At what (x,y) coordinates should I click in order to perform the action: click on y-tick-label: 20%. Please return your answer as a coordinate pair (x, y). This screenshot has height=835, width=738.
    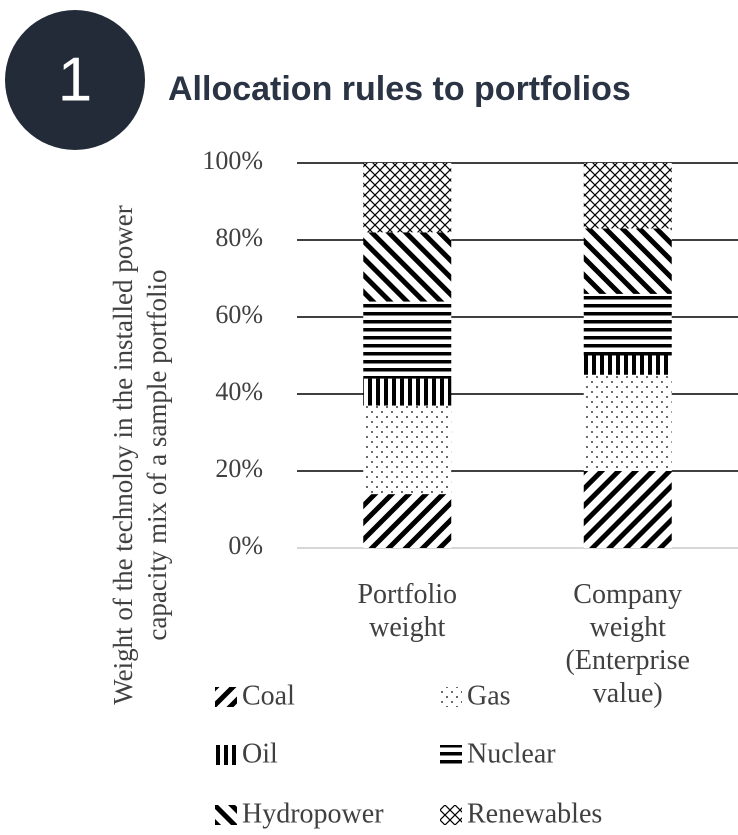
    Looking at the image, I should click on (239, 468).